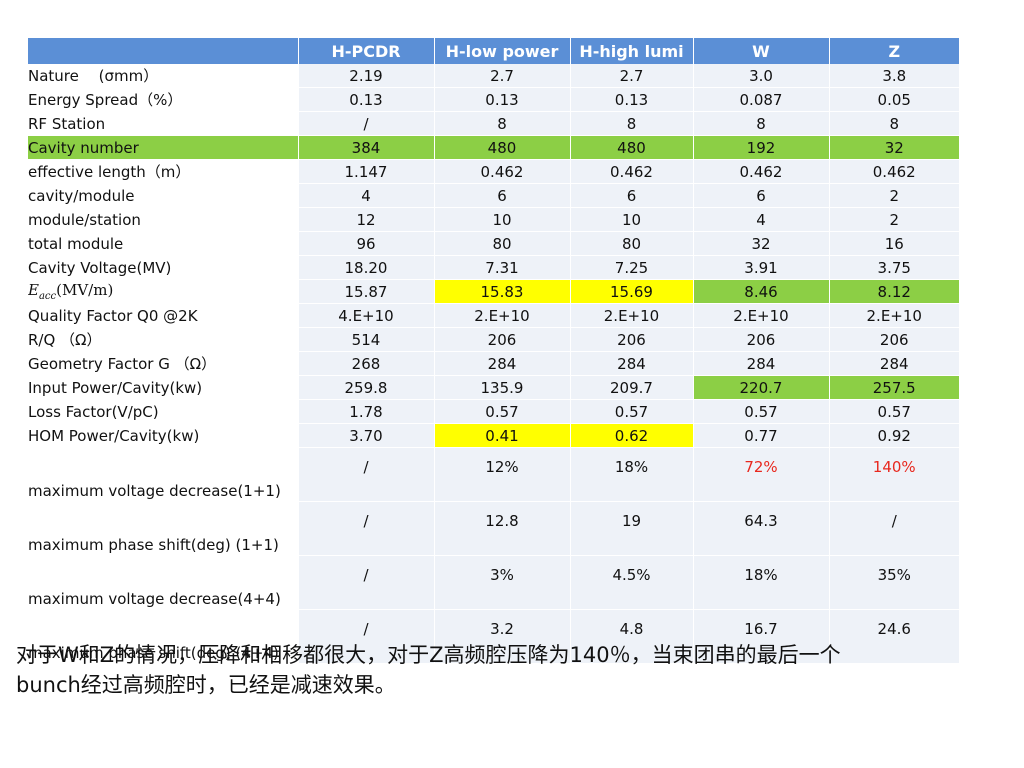 The image size is (1024, 768). I want to click on row-label: maximum phase shift(deg) (1+1), so click(163, 528).